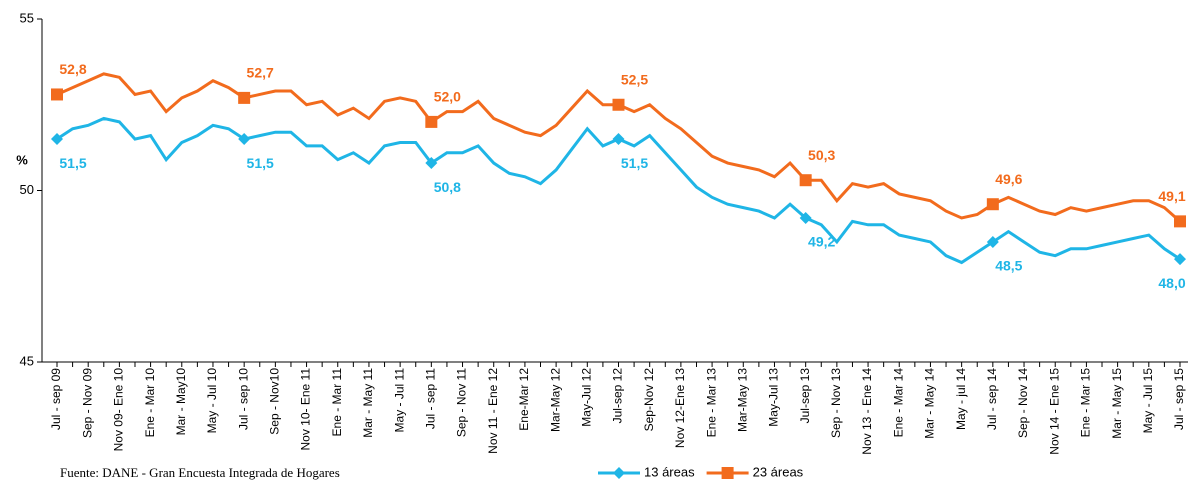 Image resolution: width=1199 pixels, height=481 pixels. I want to click on x-tick-label: Jul - sep 11, so click(431, 398).